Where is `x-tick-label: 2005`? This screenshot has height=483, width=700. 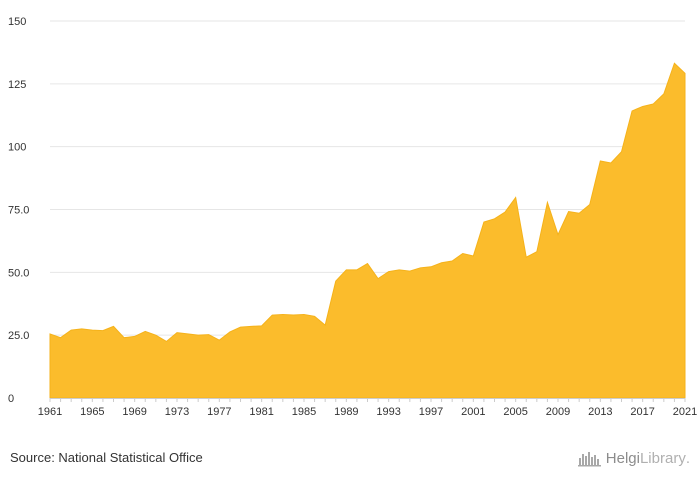
x-tick-label: 2005 is located at coordinates (515, 412).